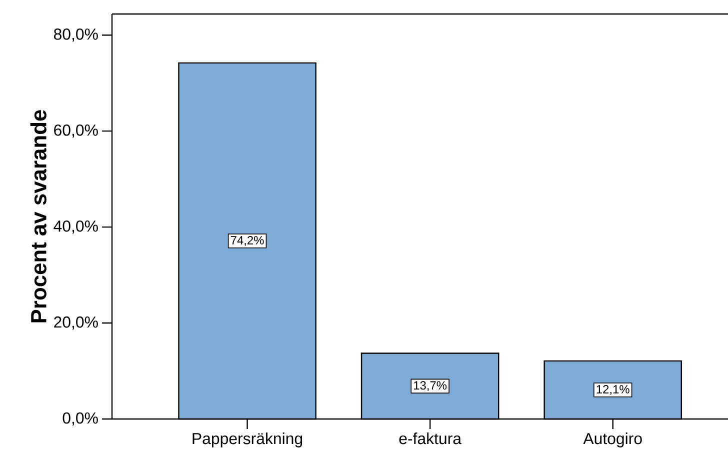 The height and width of the screenshot is (463, 728). What do you see at coordinates (430, 438) in the screenshot?
I see `x-tick-label: e-faktura` at bounding box center [430, 438].